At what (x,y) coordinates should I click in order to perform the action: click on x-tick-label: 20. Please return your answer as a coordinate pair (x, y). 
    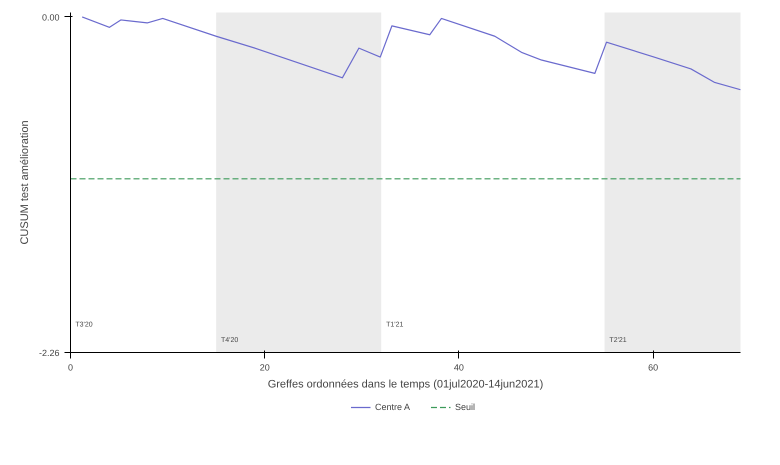
    Looking at the image, I should click on (265, 367).